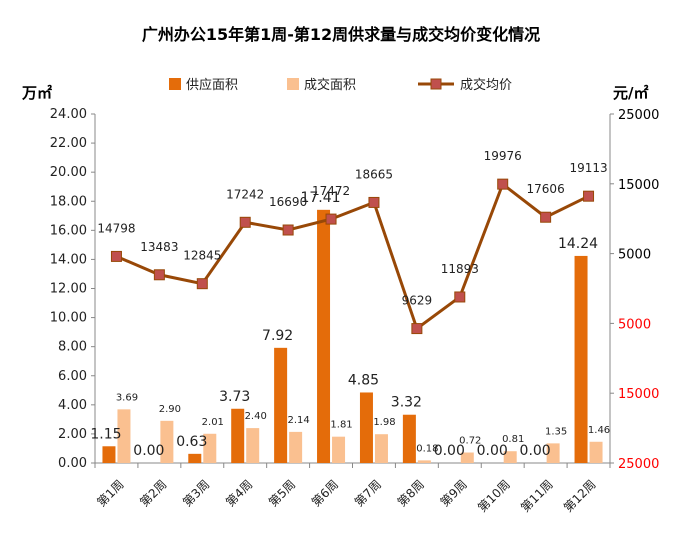  What do you see at coordinates (331, 191) in the screenshot?
I see `data-label-price: 17472` at bounding box center [331, 191].